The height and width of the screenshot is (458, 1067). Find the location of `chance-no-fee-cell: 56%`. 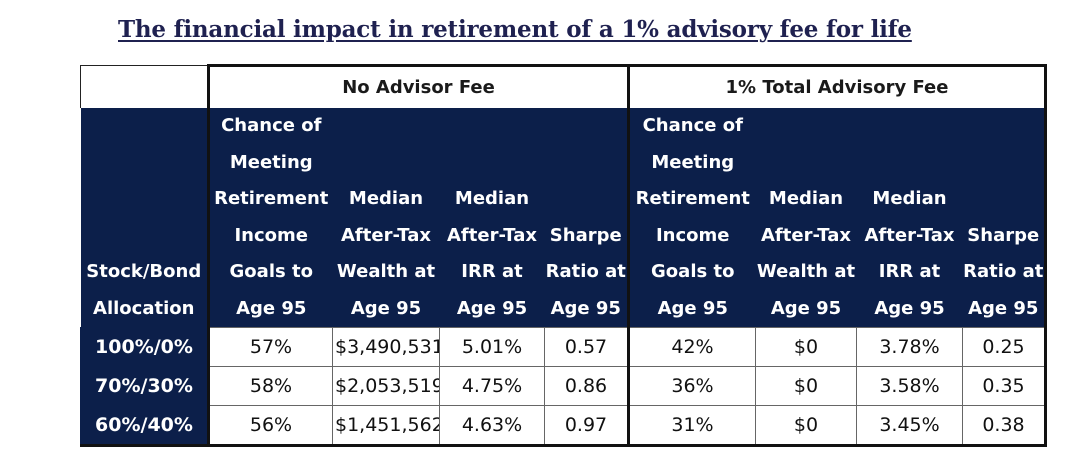

chance-no-fee-cell: 56% is located at coordinates (270, 426).